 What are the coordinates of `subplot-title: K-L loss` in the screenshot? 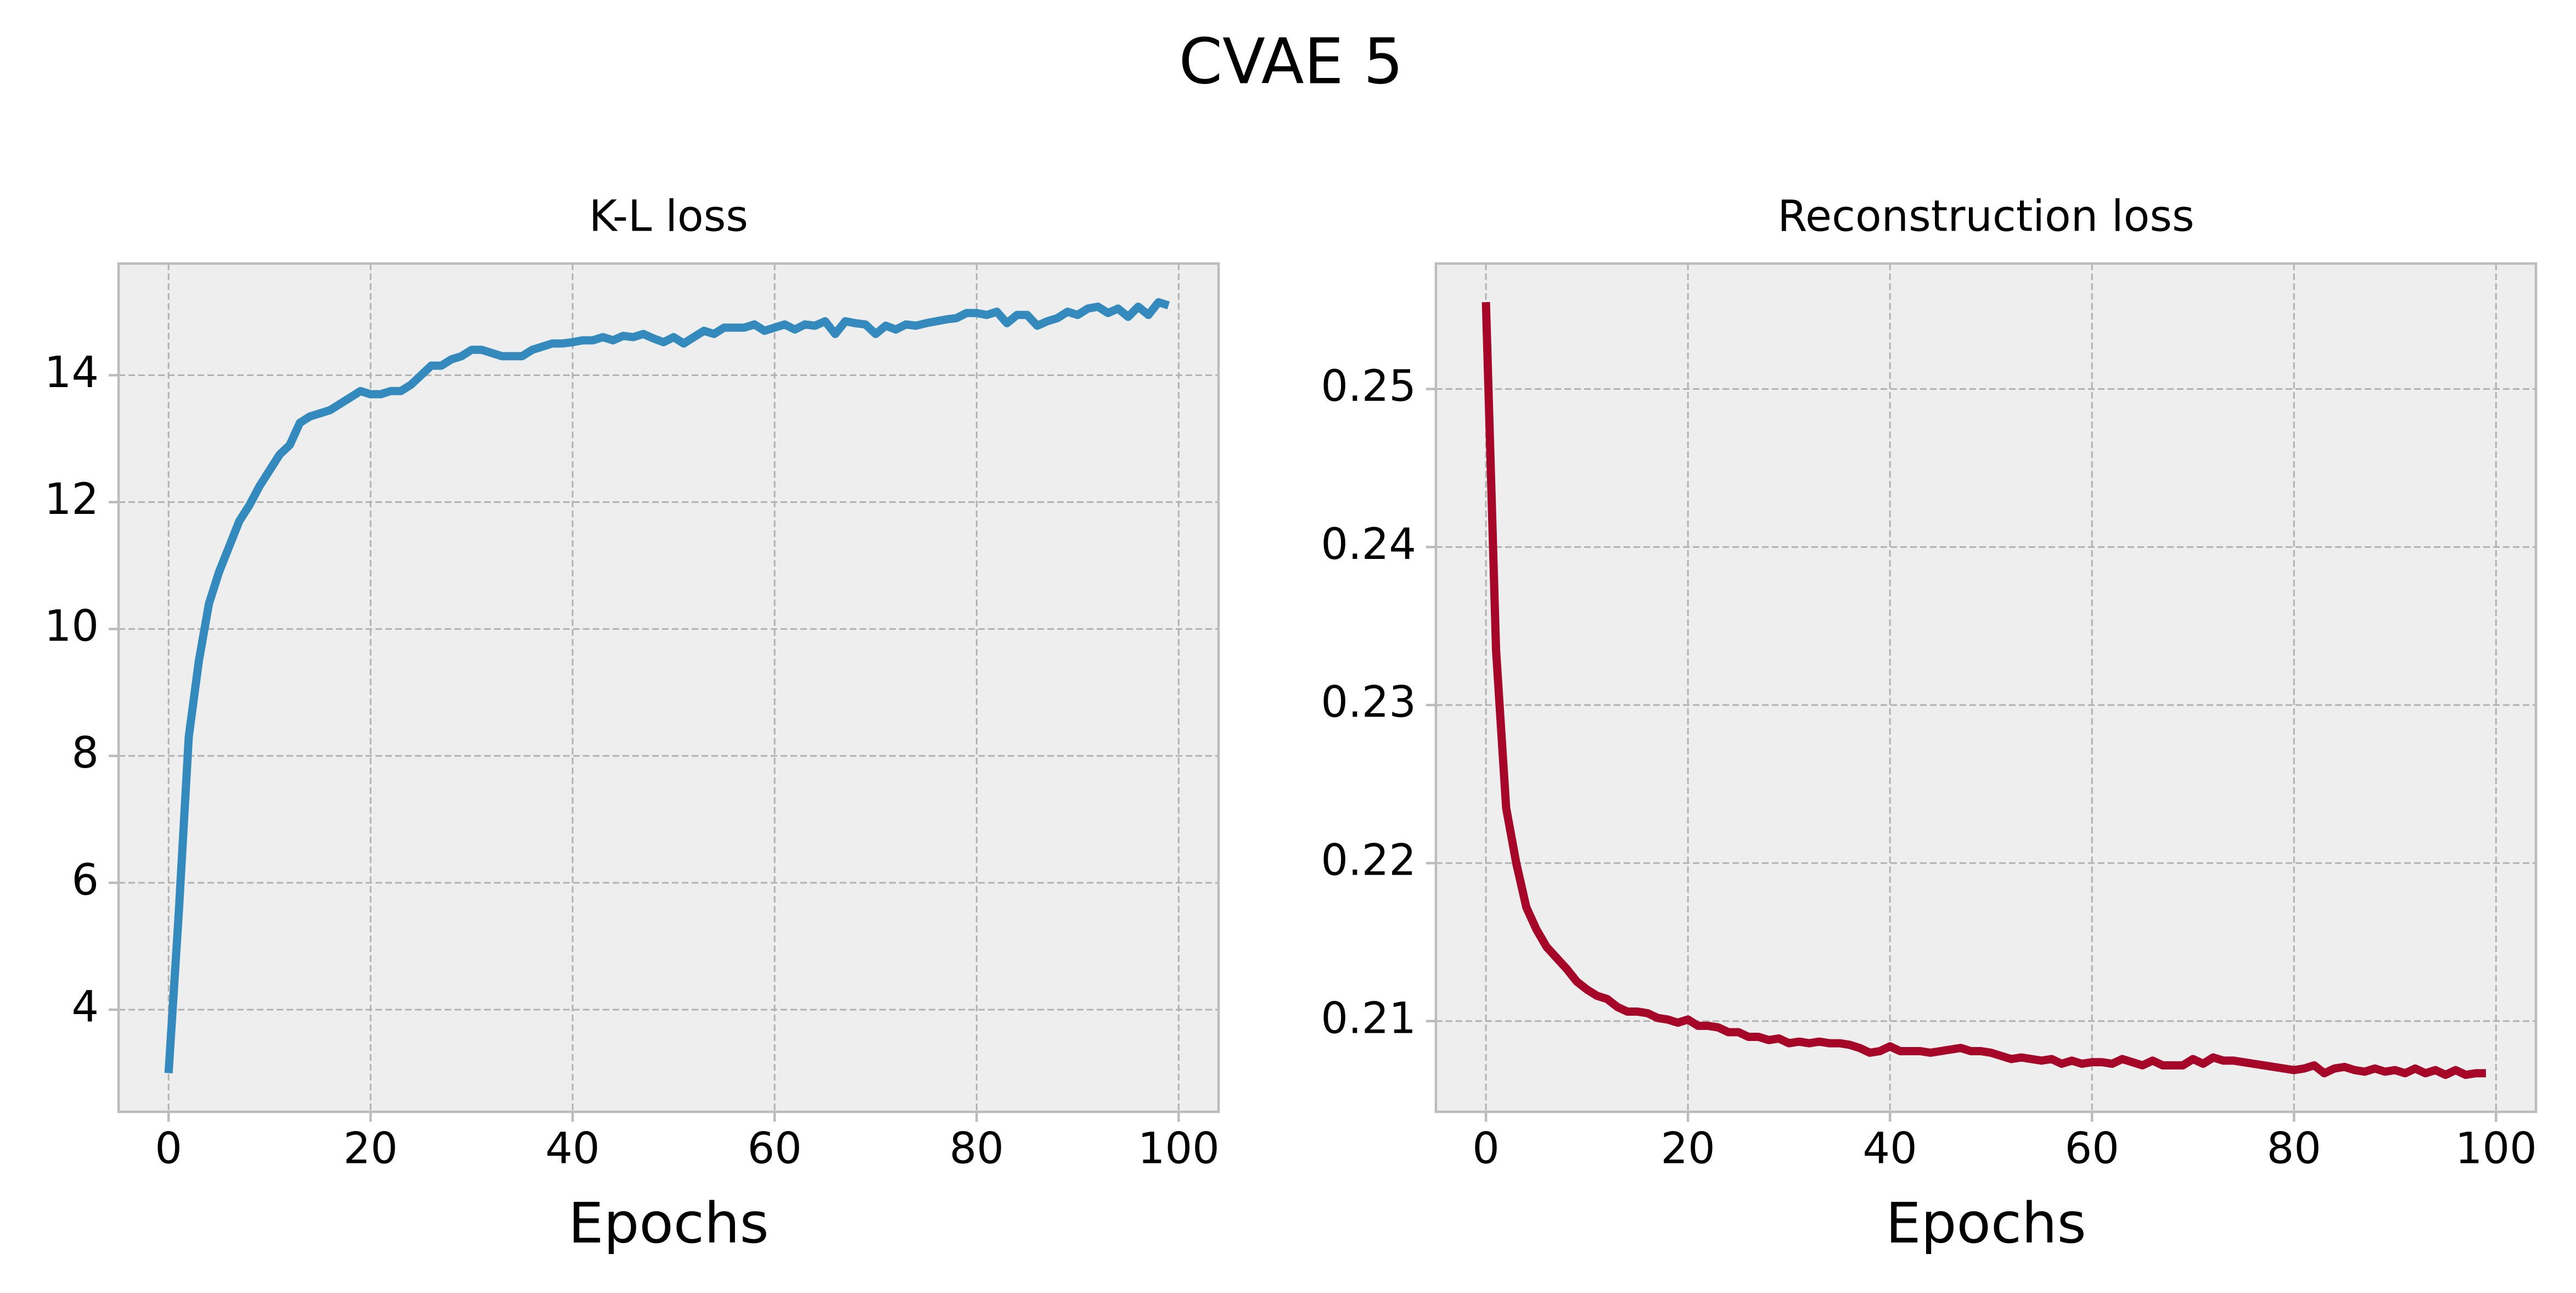 It's located at (668, 216).